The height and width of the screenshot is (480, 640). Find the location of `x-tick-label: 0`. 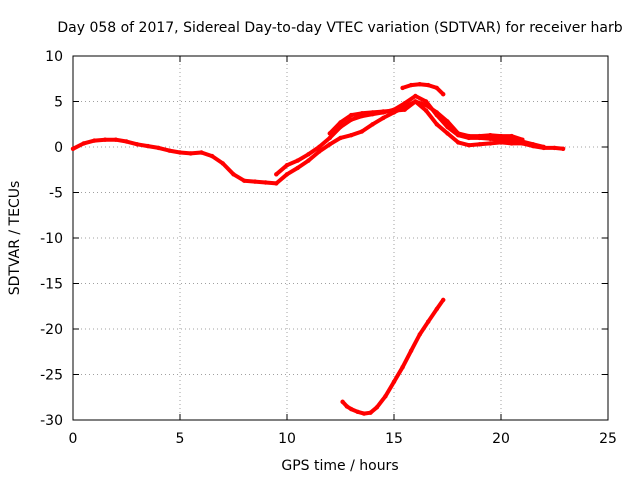

x-tick-label: 0 is located at coordinates (73, 439).